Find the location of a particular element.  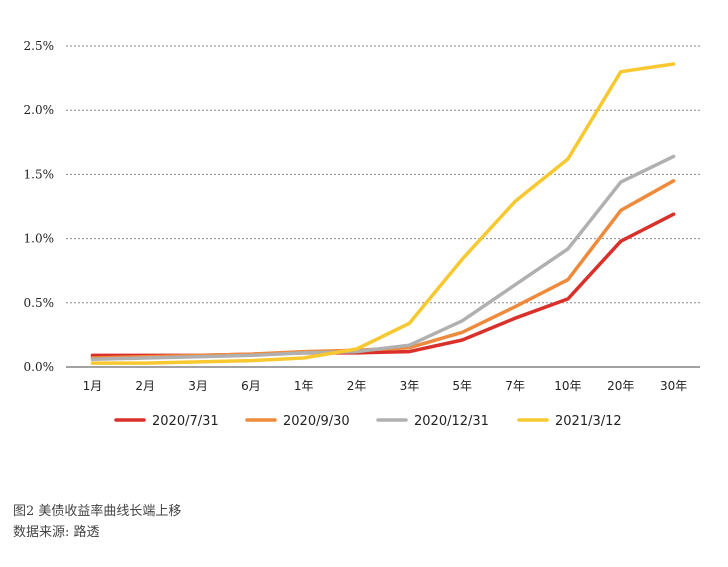

source-caption: 数据来源: 路透 is located at coordinates (56, 532).